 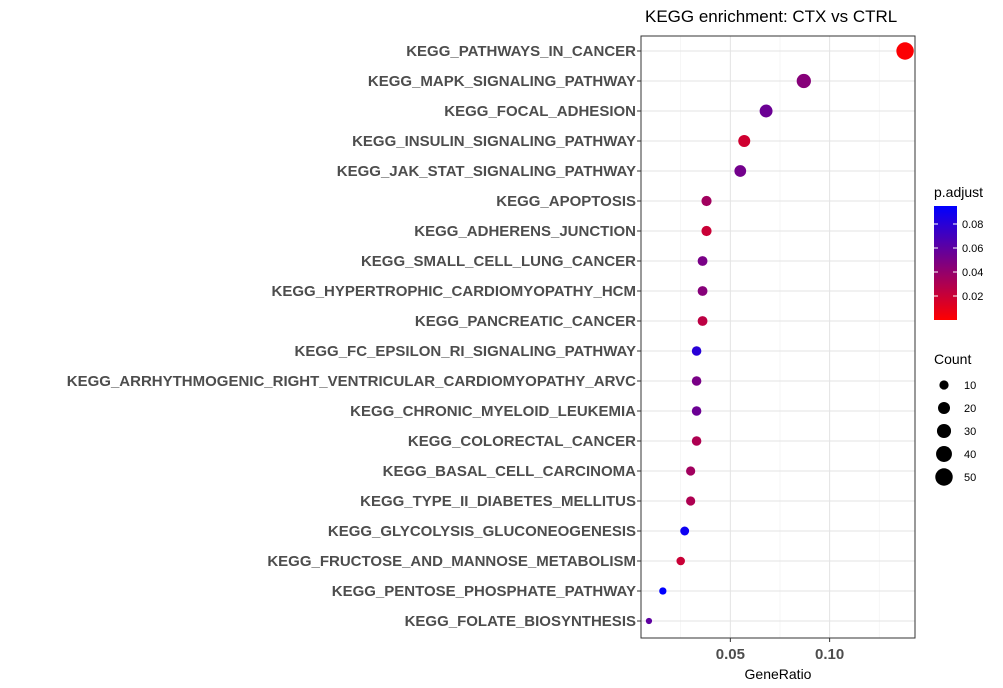 What do you see at coordinates (958, 192) in the screenshot?
I see `color-legend-title: p.adjust` at bounding box center [958, 192].